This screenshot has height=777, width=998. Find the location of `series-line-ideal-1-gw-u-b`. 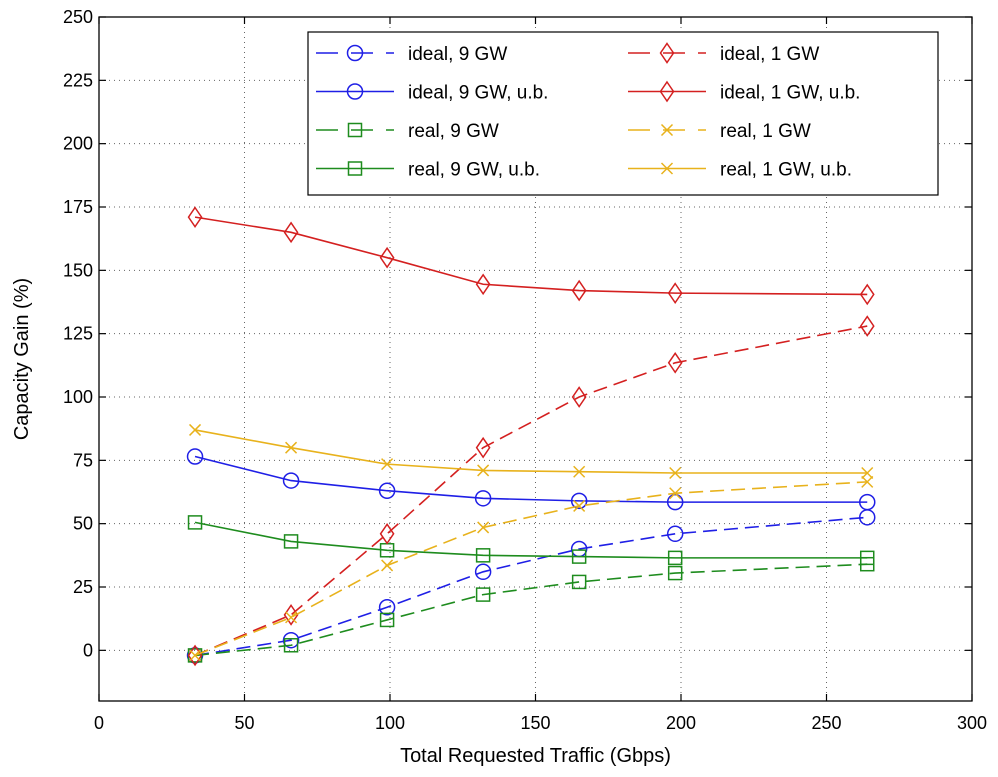

series-line-ideal-1-gw-u-b is located at coordinates (531, 256).